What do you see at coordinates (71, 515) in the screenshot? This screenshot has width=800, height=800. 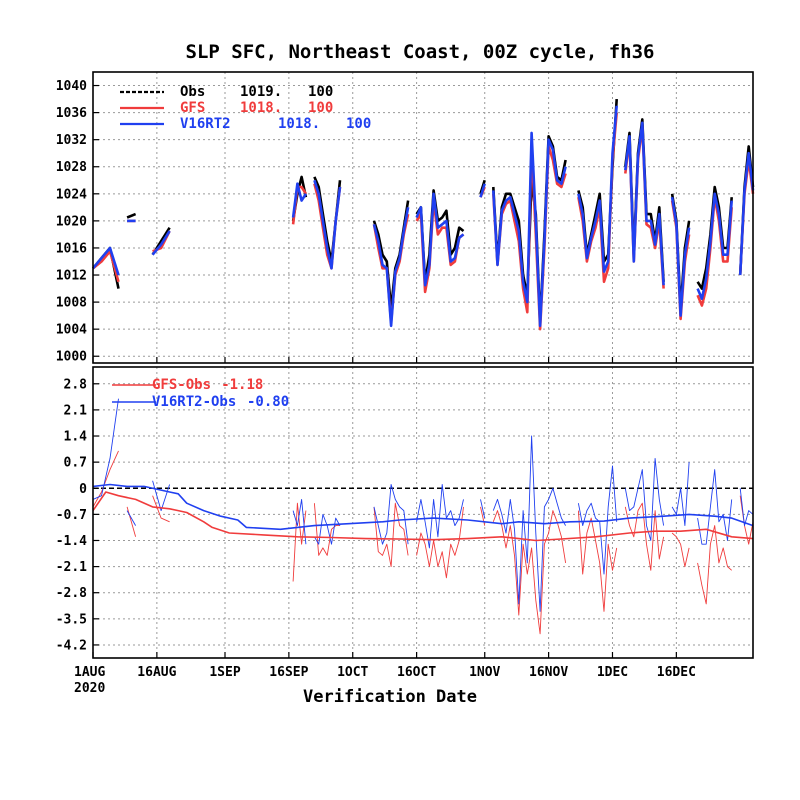 I see `bias-y-tick-label: -0.7` at bounding box center [71, 515].